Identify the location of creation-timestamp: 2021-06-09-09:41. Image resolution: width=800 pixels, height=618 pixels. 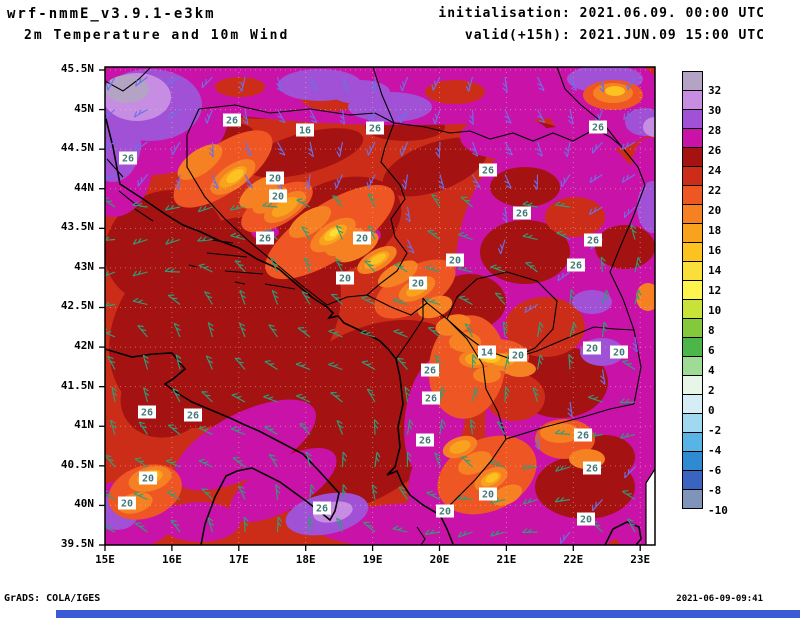
(719, 599).